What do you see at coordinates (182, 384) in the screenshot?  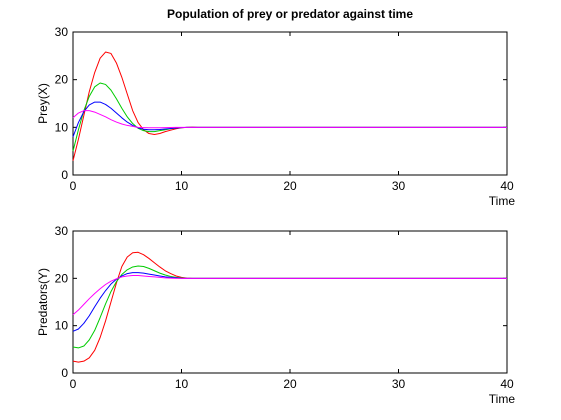 I see `chart-2-xtick-label: 10` at bounding box center [182, 384].